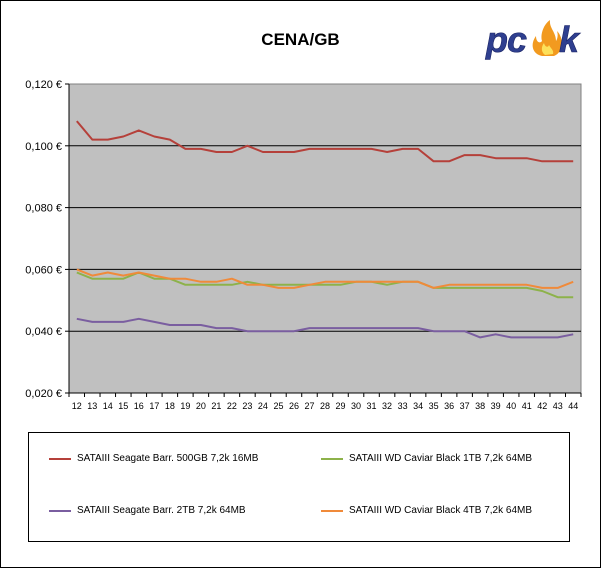 The image size is (601, 568). What do you see at coordinates (263, 406) in the screenshot?
I see `x-tick-label: 24` at bounding box center [263, 406].